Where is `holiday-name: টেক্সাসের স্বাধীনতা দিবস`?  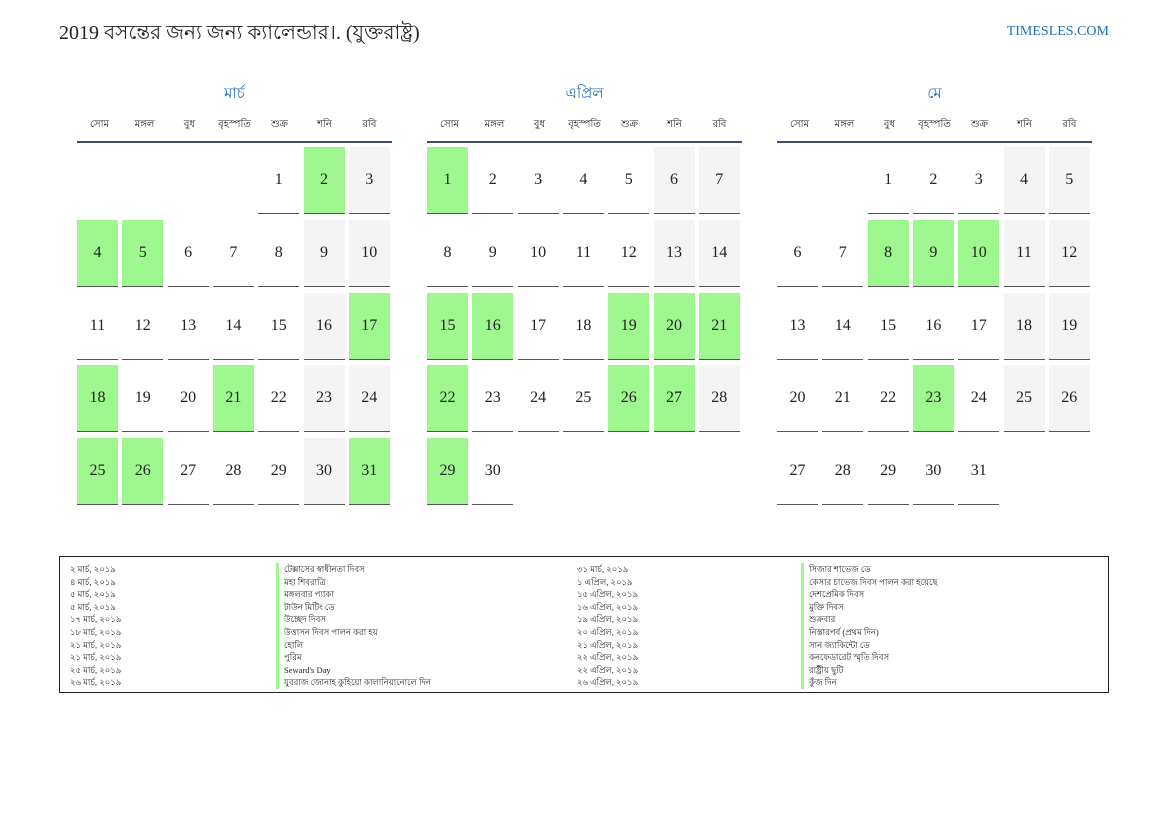
holiday-name: টেক্সাসের স্বাধীনতা দিবস is located at coordinates (353, 569).